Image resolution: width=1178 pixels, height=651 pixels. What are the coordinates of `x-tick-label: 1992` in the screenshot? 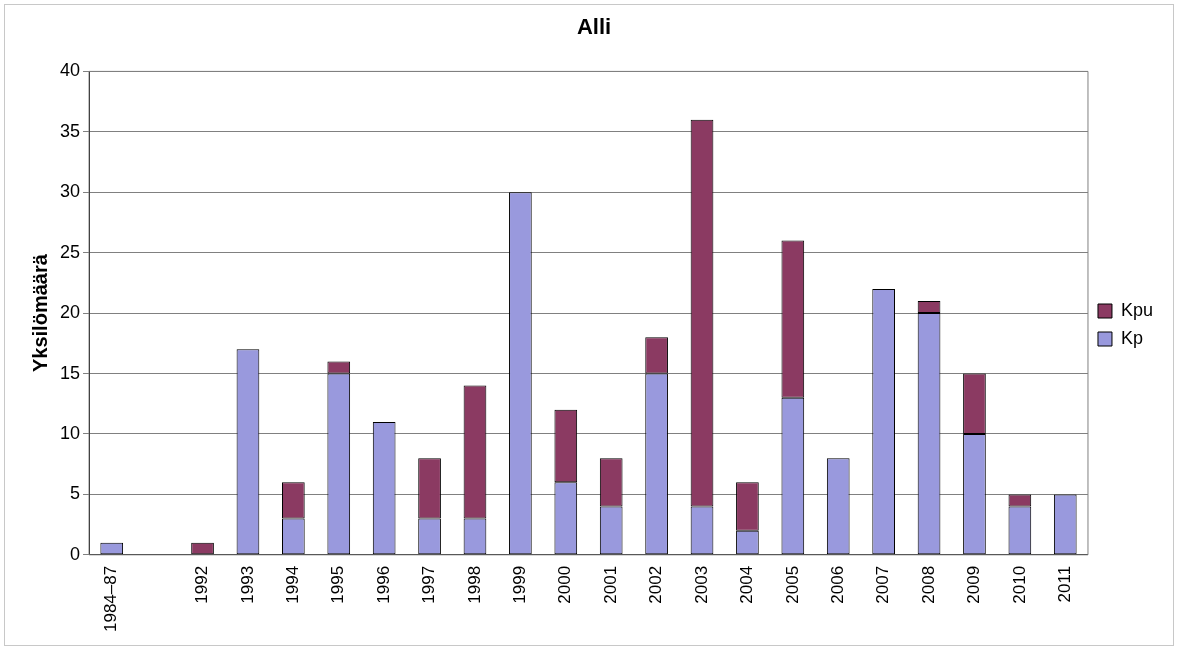 It's located at (202, 584).